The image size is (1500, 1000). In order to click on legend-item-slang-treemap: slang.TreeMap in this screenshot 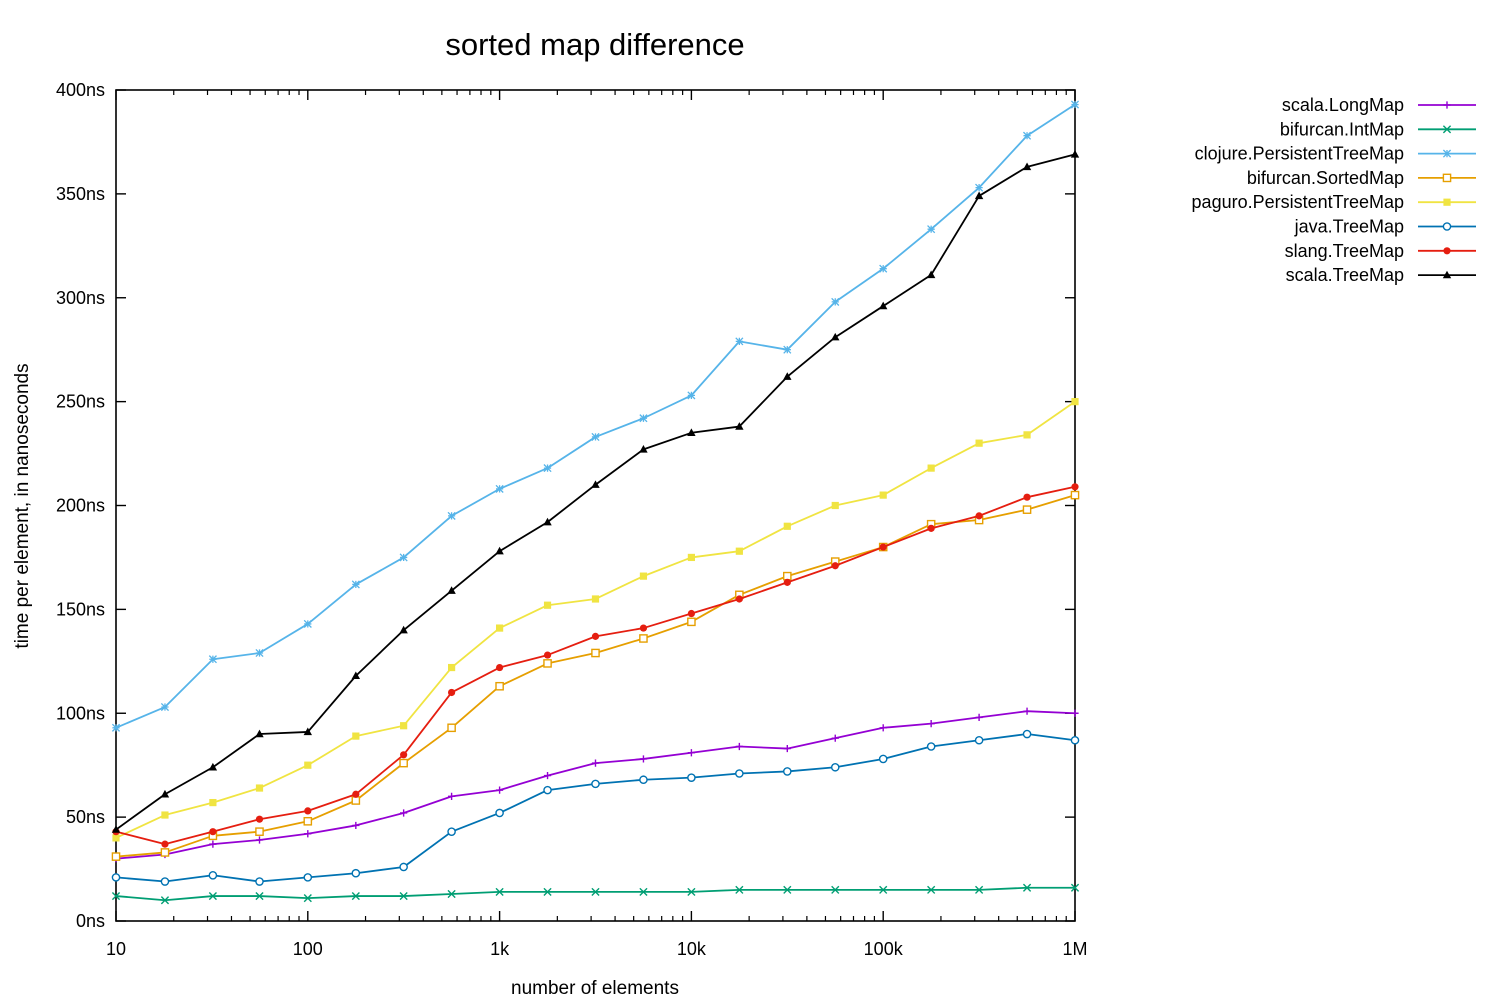, I will do `click(1380, 251)`.